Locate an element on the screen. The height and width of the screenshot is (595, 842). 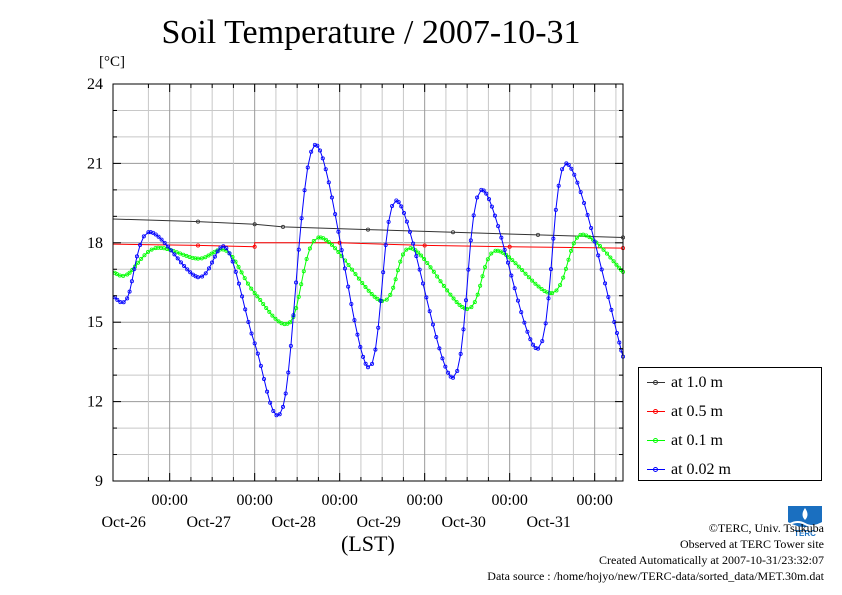
legend-item: at 0.02 m is located at coordinates (689, 470).